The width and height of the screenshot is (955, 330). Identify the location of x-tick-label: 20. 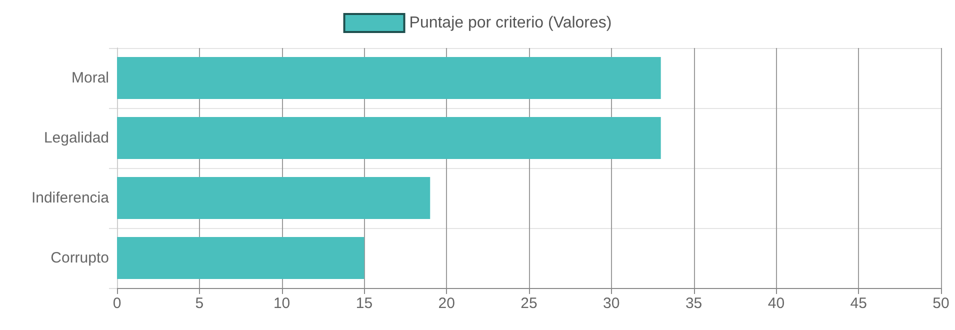
(446, 303).